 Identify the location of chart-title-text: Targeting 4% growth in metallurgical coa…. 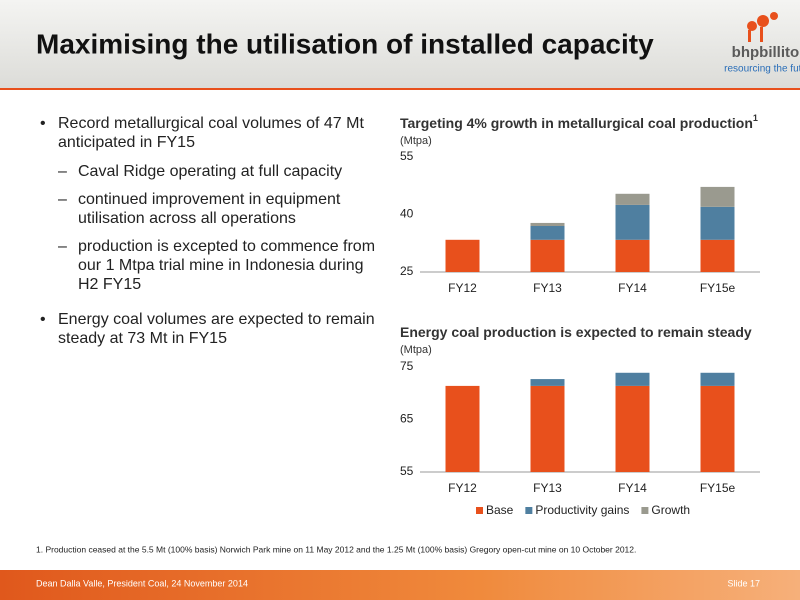
(576, 123).